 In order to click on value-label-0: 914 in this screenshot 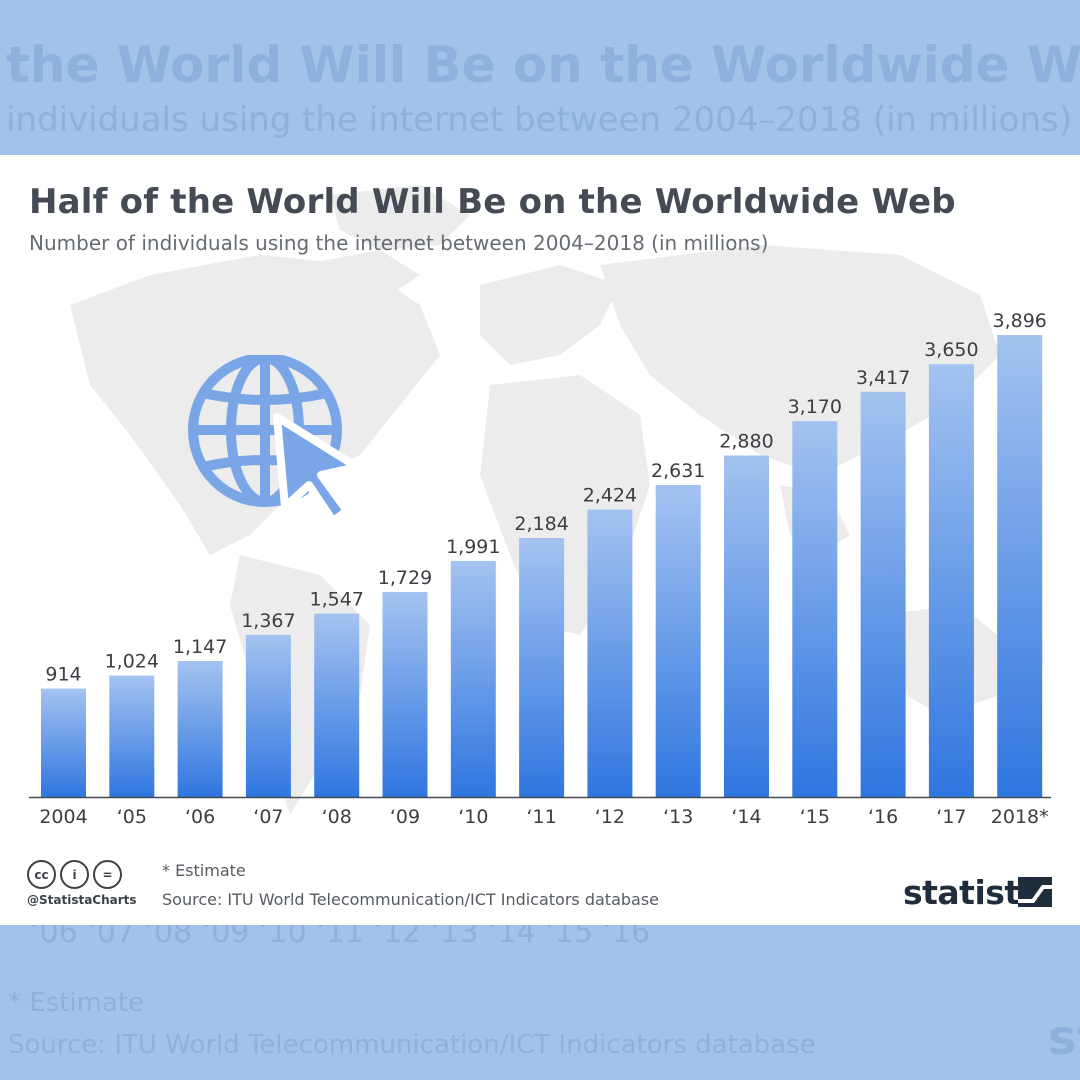, I will do `click(63, 675)`.